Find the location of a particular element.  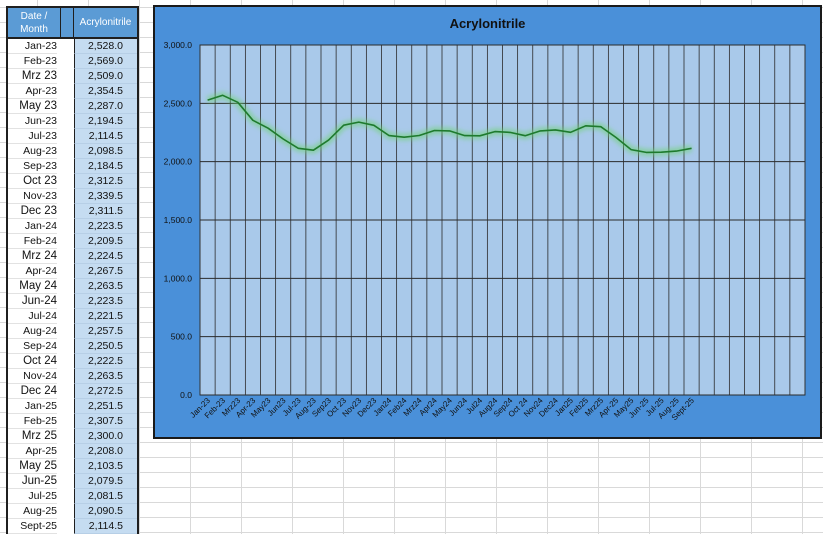

month-cell: Apr-23 is located at coordinates (32, 91).